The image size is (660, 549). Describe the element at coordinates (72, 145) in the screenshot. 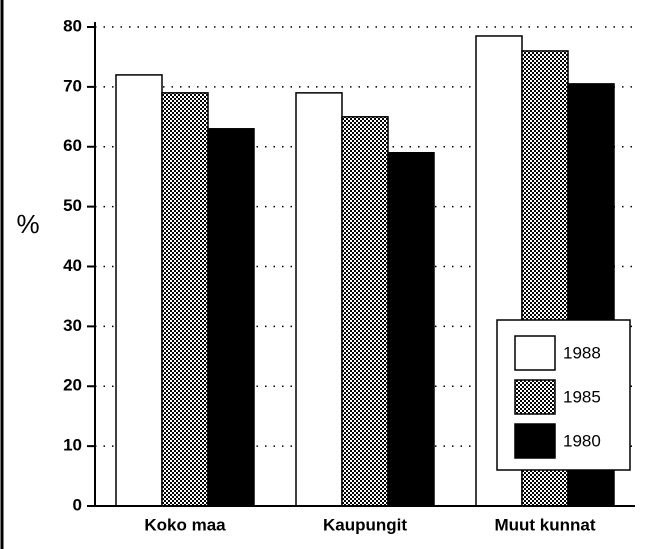

I see `y-tick-label: 60` at that location.